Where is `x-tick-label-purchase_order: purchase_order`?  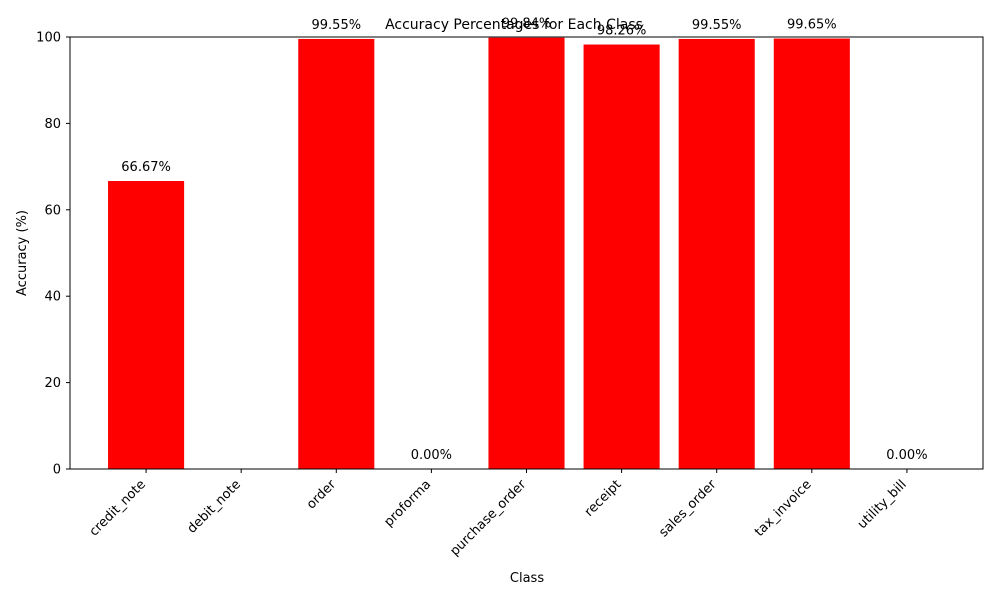
x-tick-label-purchase_order: purchase_order is located at coordinates (488, 518).